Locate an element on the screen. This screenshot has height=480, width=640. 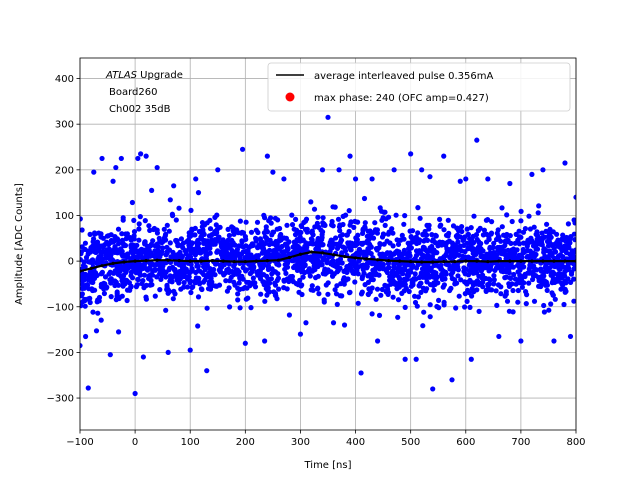
y-tick-label: −100 is located at coordinates (60, 307).